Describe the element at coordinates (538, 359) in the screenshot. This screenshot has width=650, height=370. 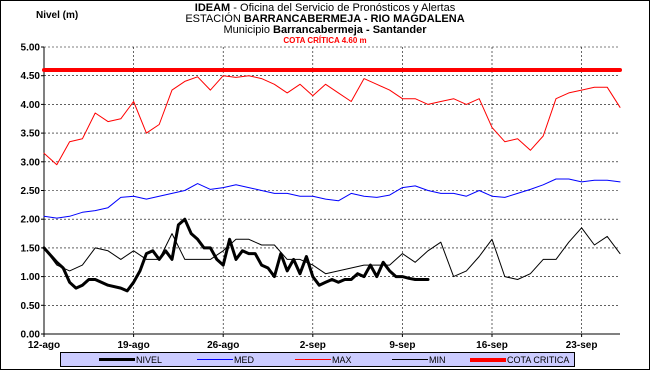
I see `legend-label-cota-critica: COTA CRITICA` at that location.